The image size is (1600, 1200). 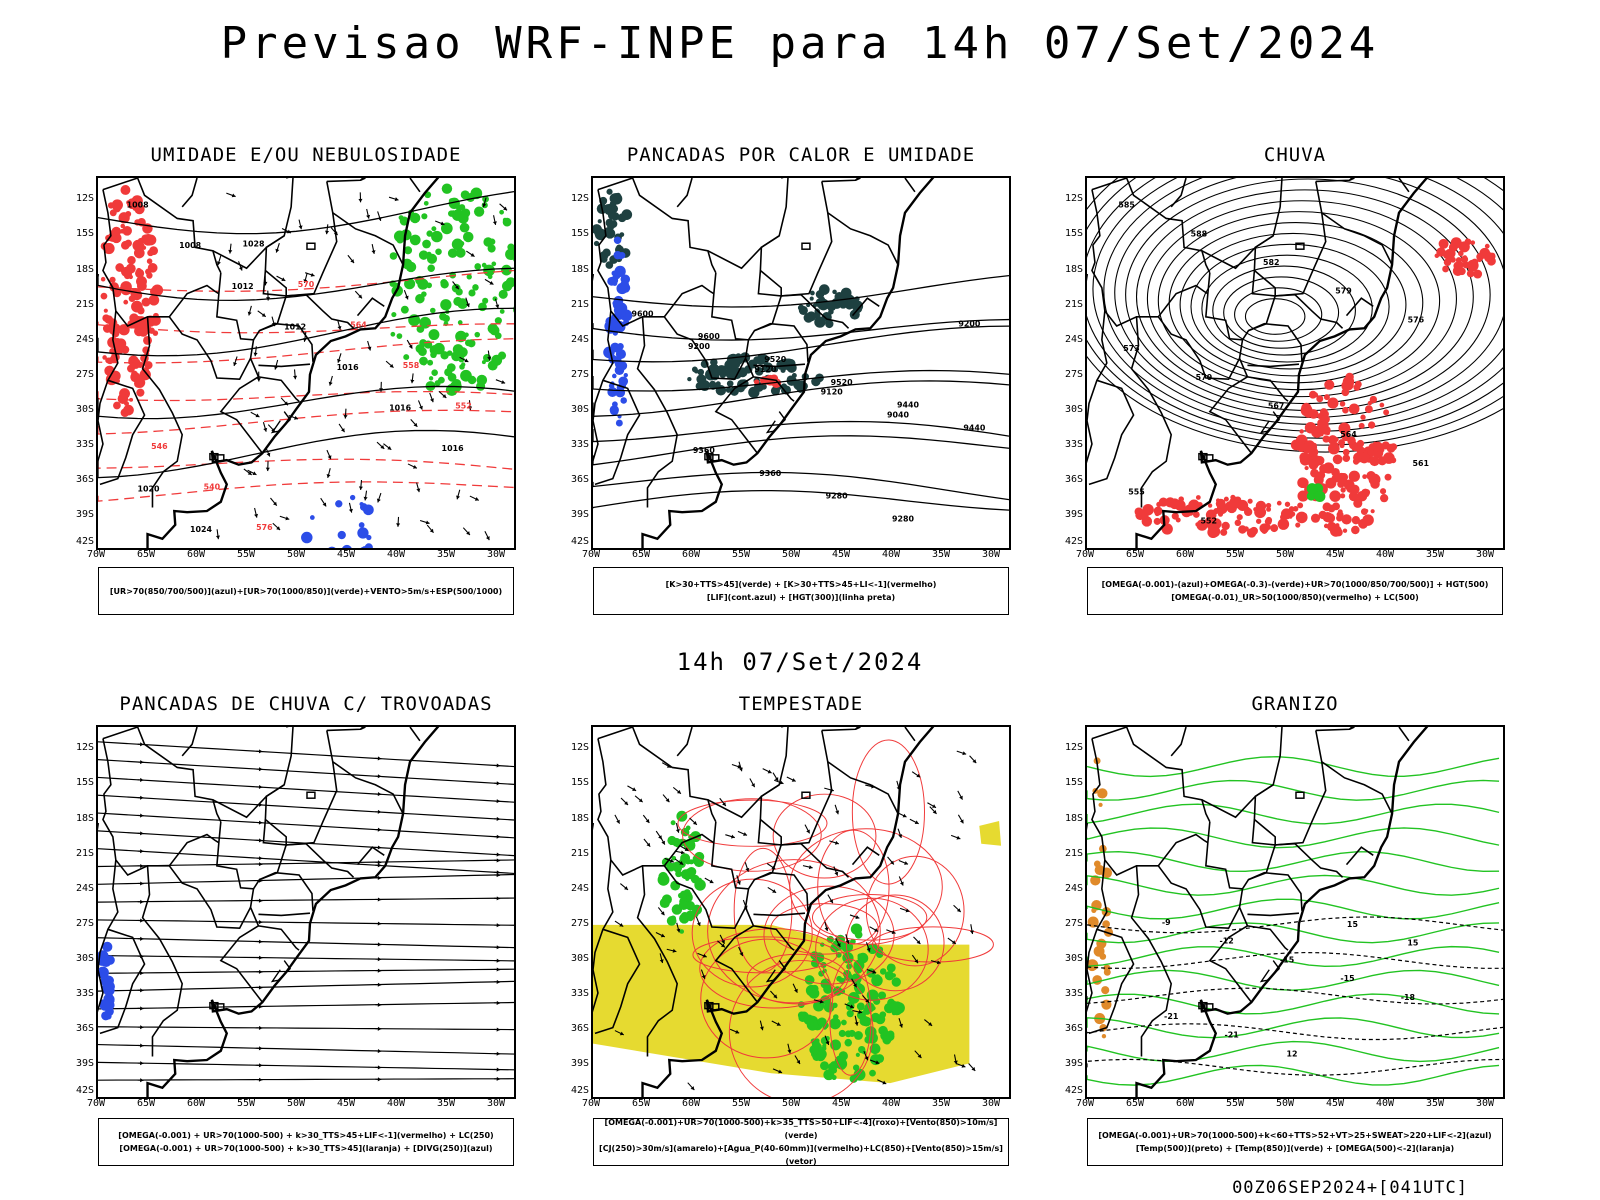 I want to click on temp500-contour, so click(x=1295, y=1067).